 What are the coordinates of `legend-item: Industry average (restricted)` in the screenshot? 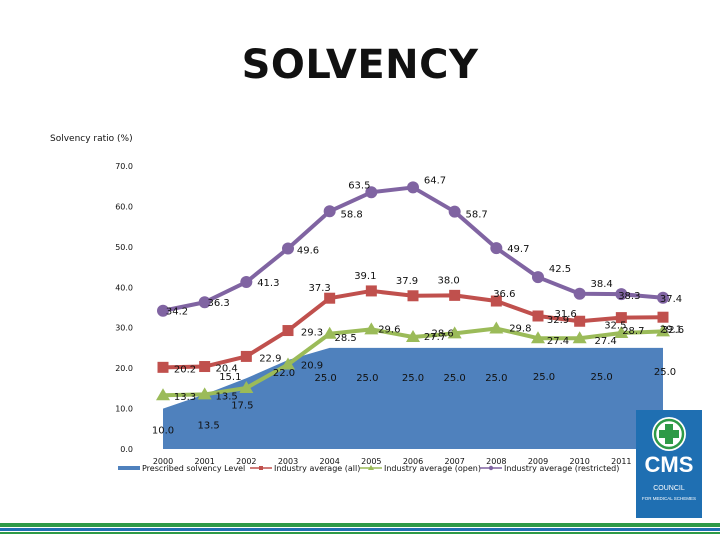 It's located at (549, 468).